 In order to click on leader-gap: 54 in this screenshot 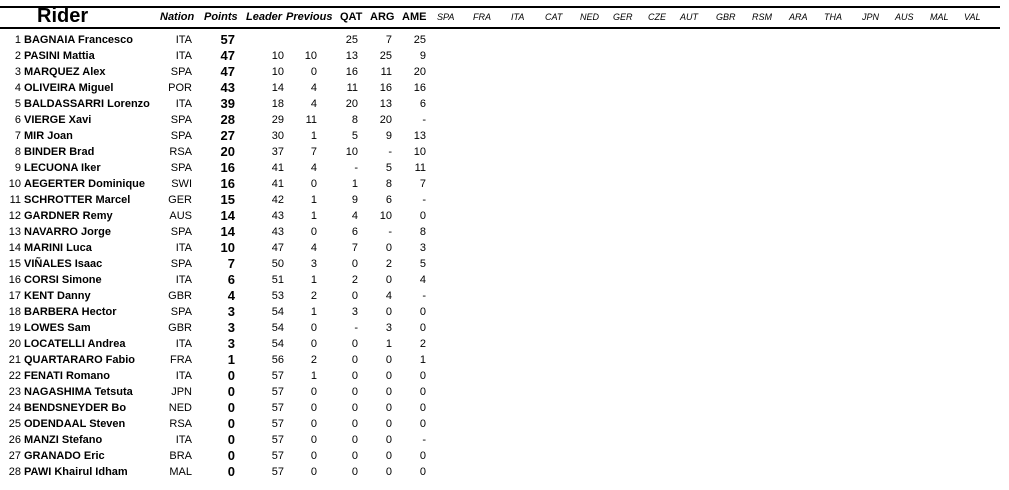, I will do `click(277, 344)`.